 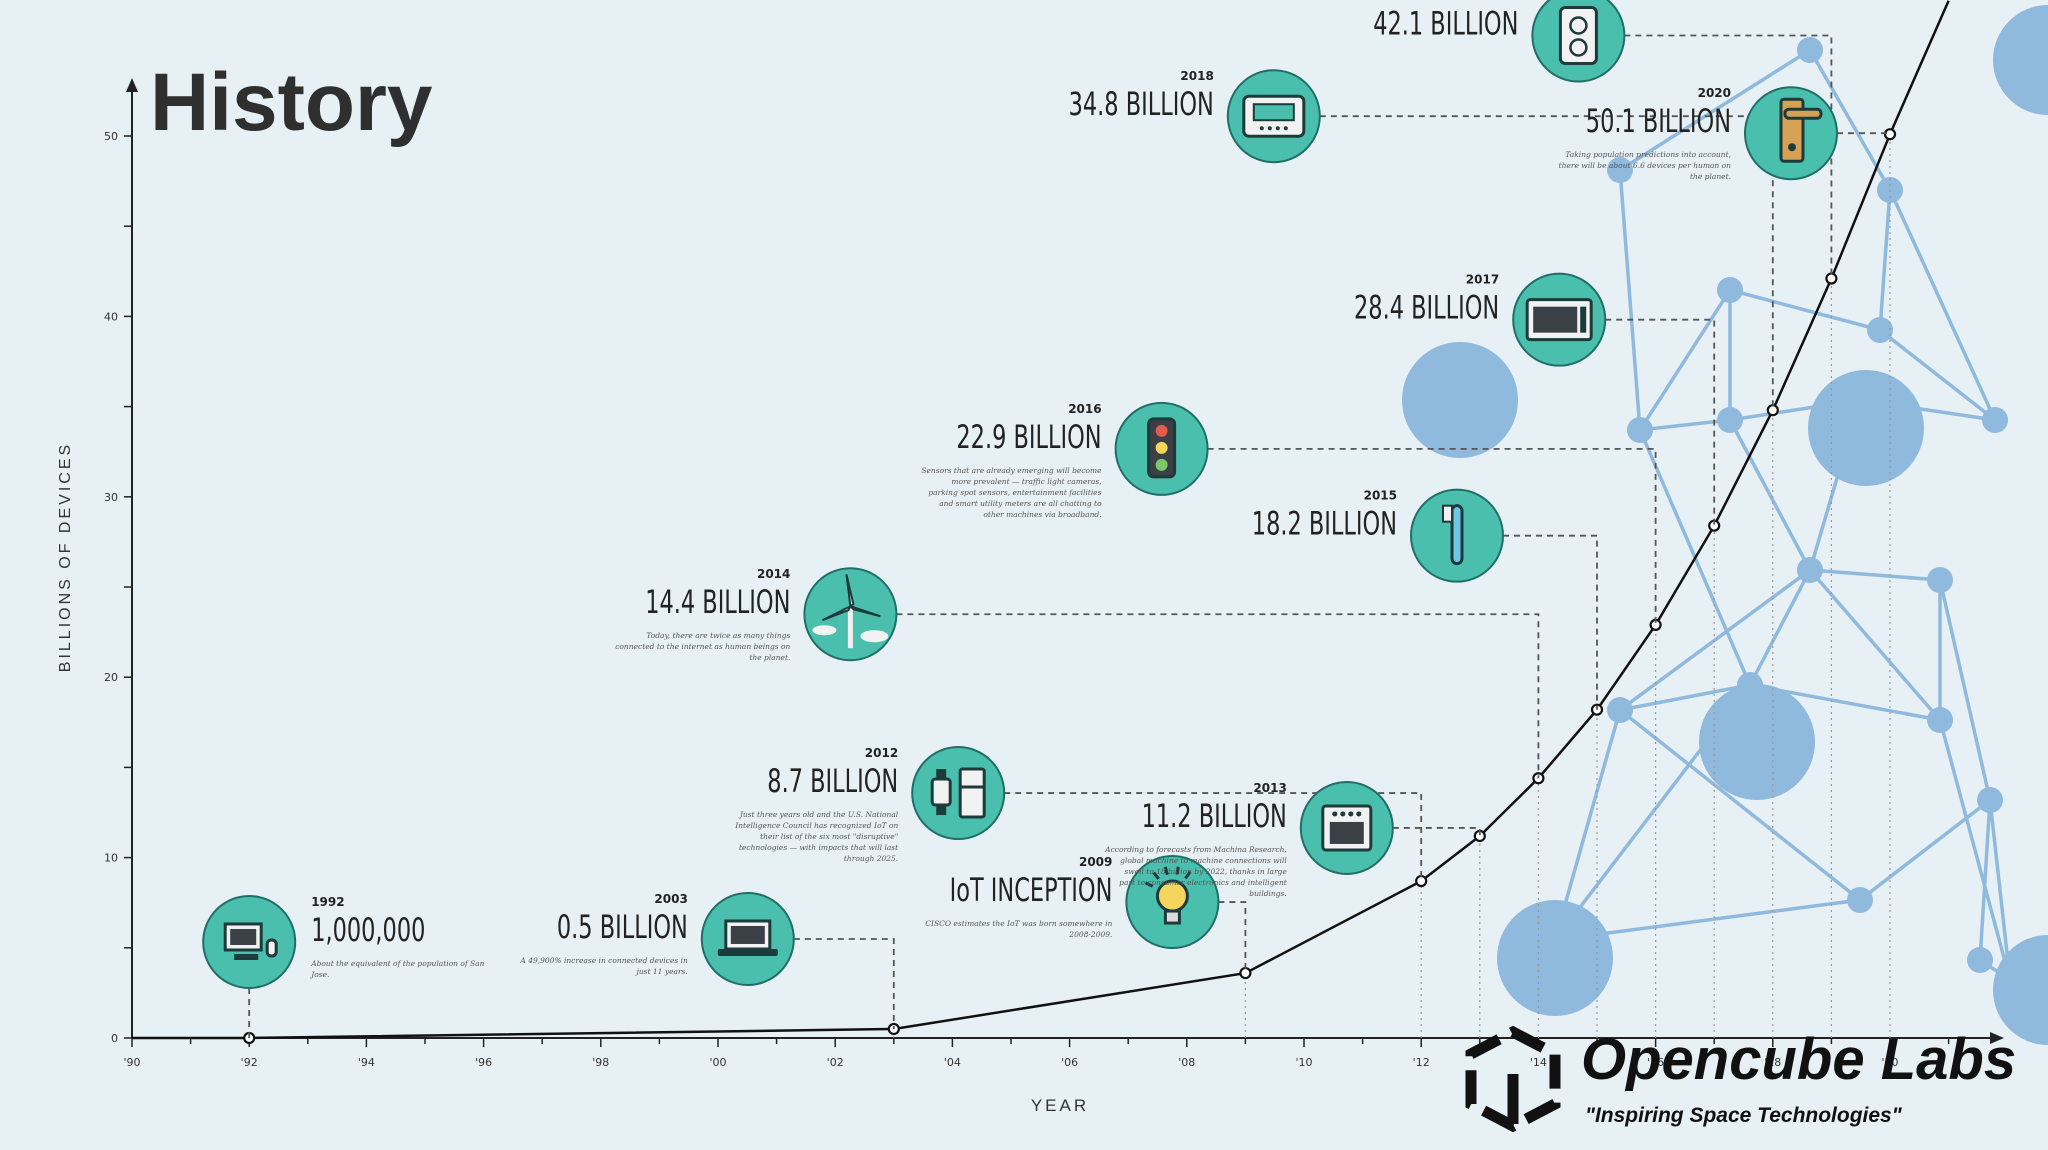 What do you see at coordinates (1141, 104) in the screenshot?
I see `annotation-value: 34.8 BILLION` at bounding box center [1141, 104].